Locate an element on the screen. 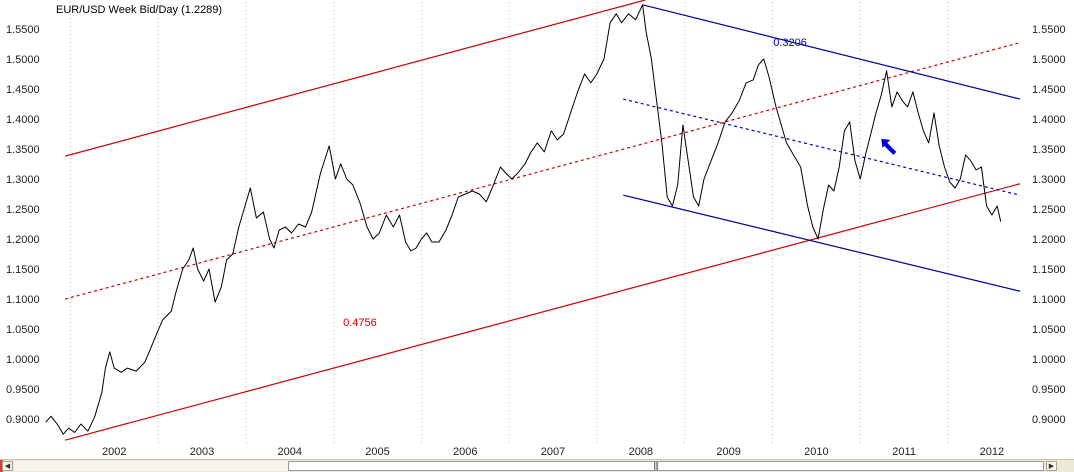  y-tick-label-left-1.5500: 1.5500 is located at coordinates (23, 30).